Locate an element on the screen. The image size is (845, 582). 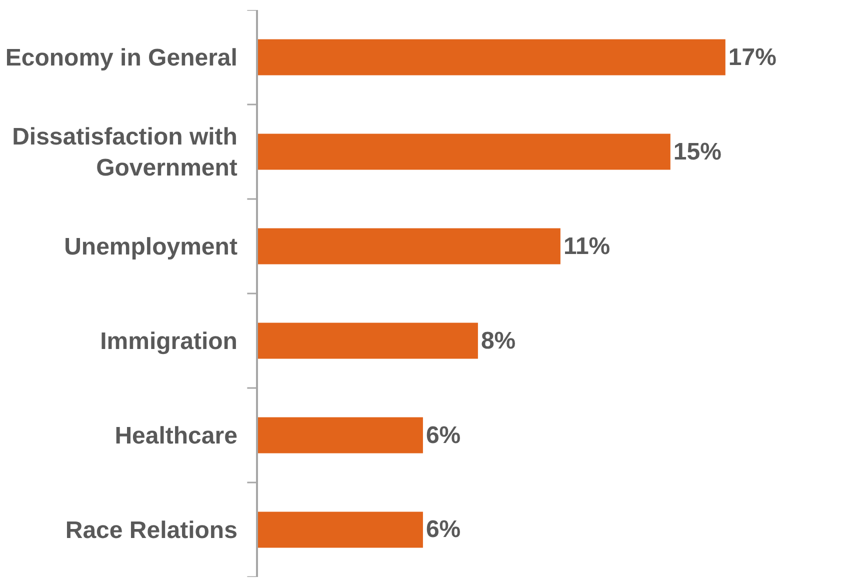
y-tick-label: Unemployment is located at coordinates (151, 247).